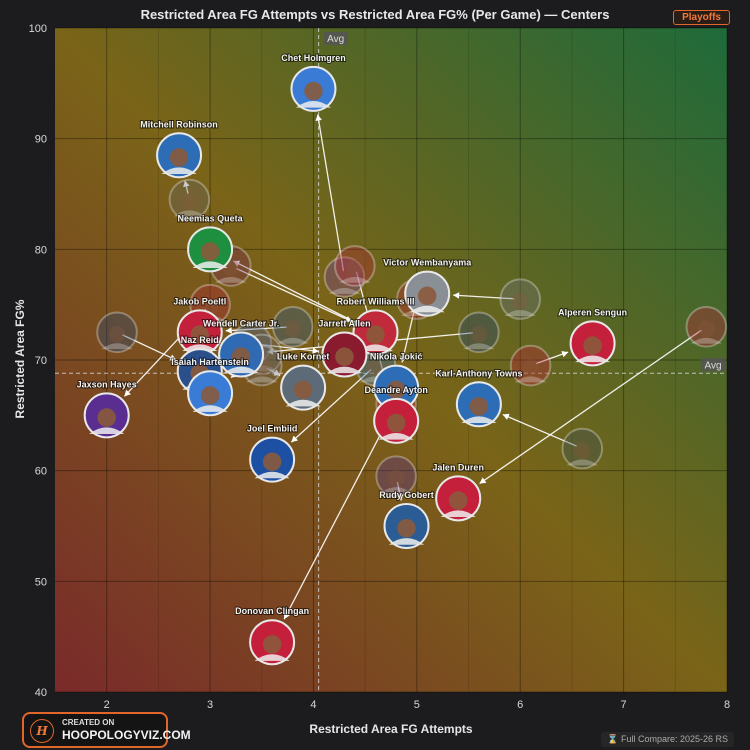  I want to click on player-point: Victor Wembanyama, so click(427, 287).